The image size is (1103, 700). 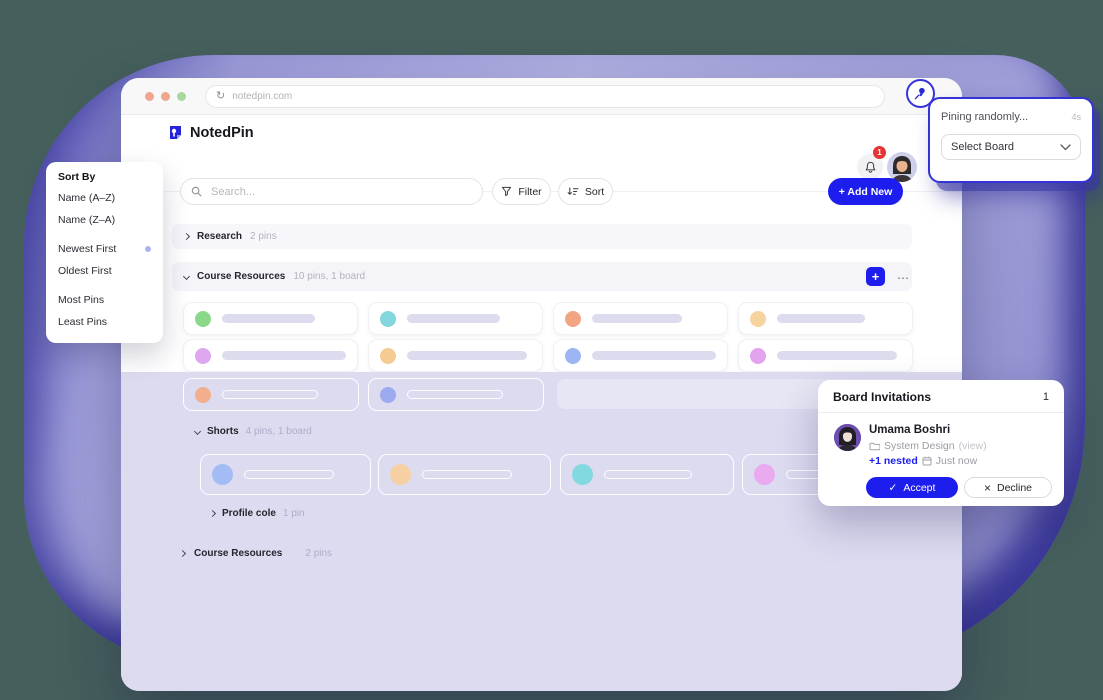 I want to click on sort-icon, so click(x=573, y=191).